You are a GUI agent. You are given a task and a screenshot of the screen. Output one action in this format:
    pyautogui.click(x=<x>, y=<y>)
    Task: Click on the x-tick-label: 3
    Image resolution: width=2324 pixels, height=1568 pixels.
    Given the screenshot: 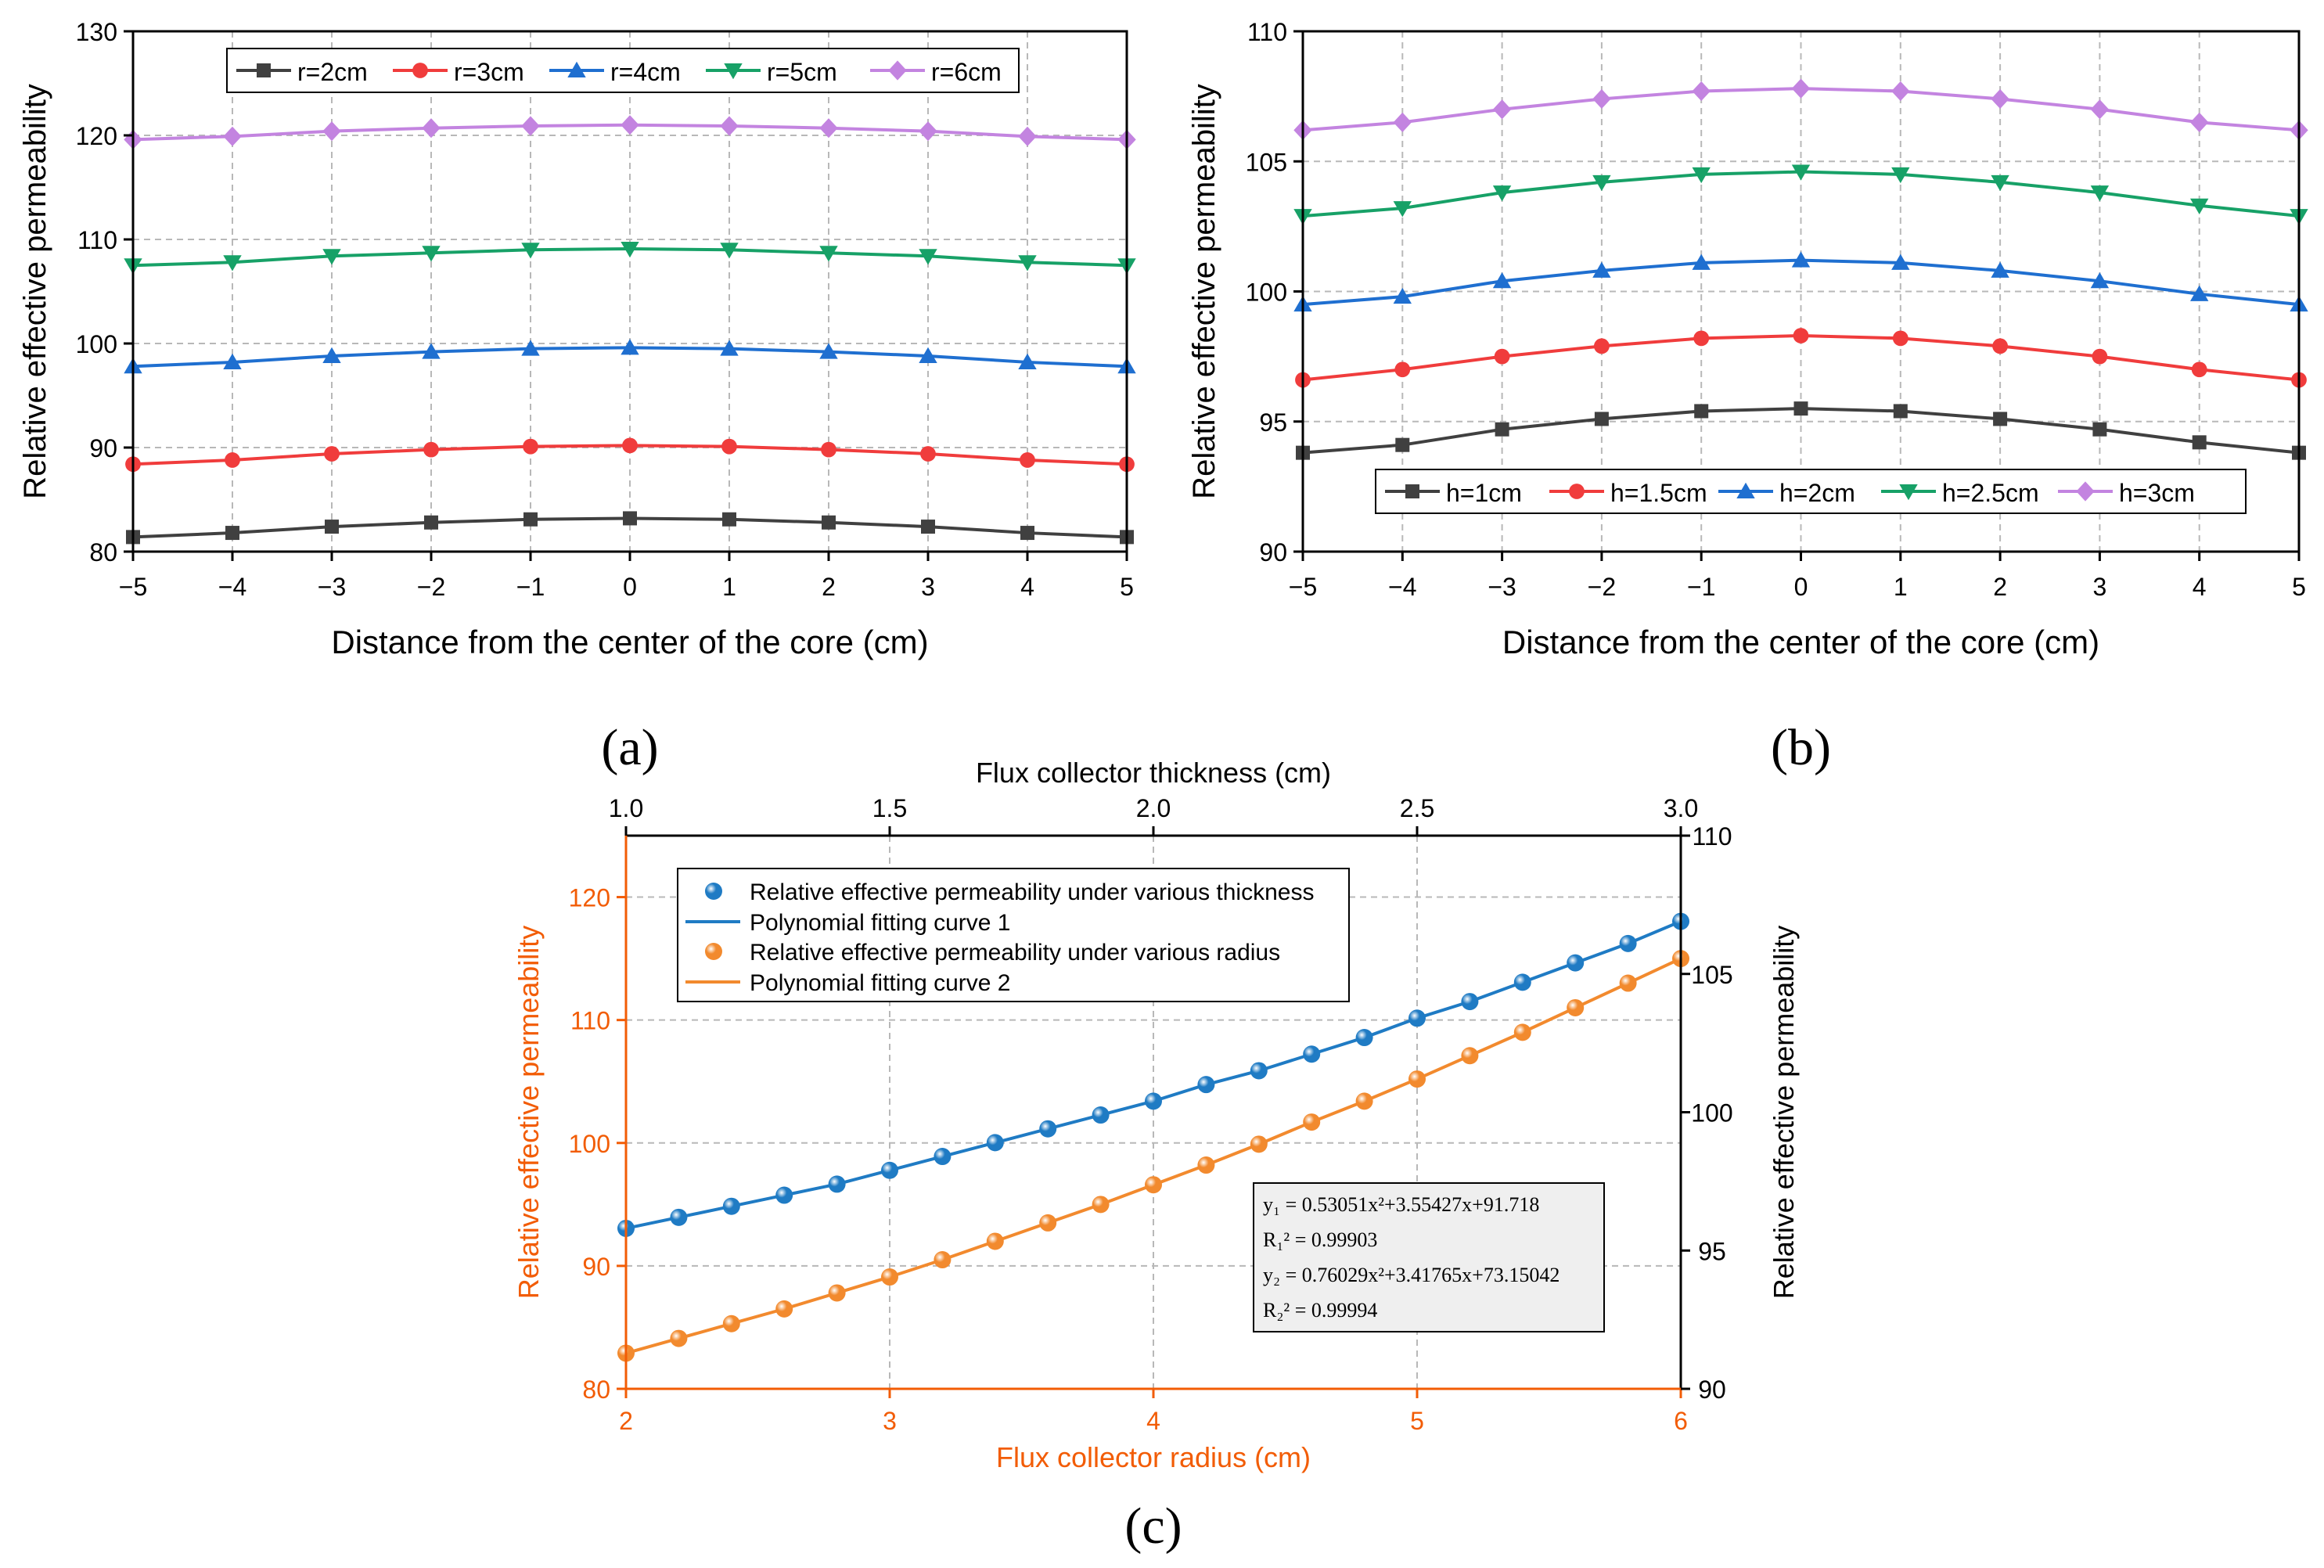 What is the action you would take?
    pyautogui.click(x=928, y=587)
    